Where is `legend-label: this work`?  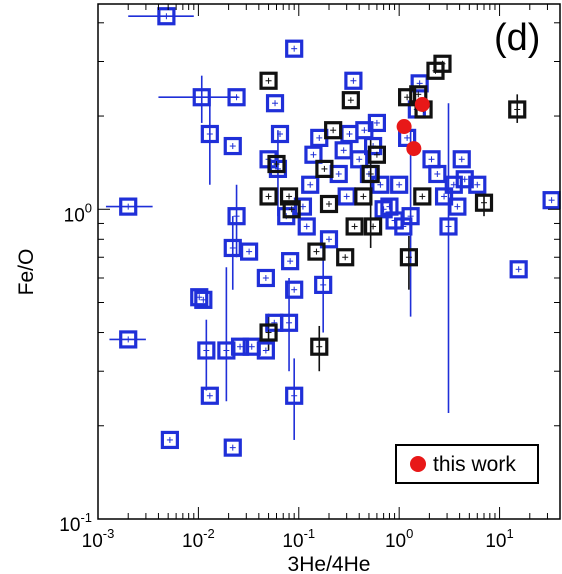 legend-label: this work is located at coordinates (474, 464).